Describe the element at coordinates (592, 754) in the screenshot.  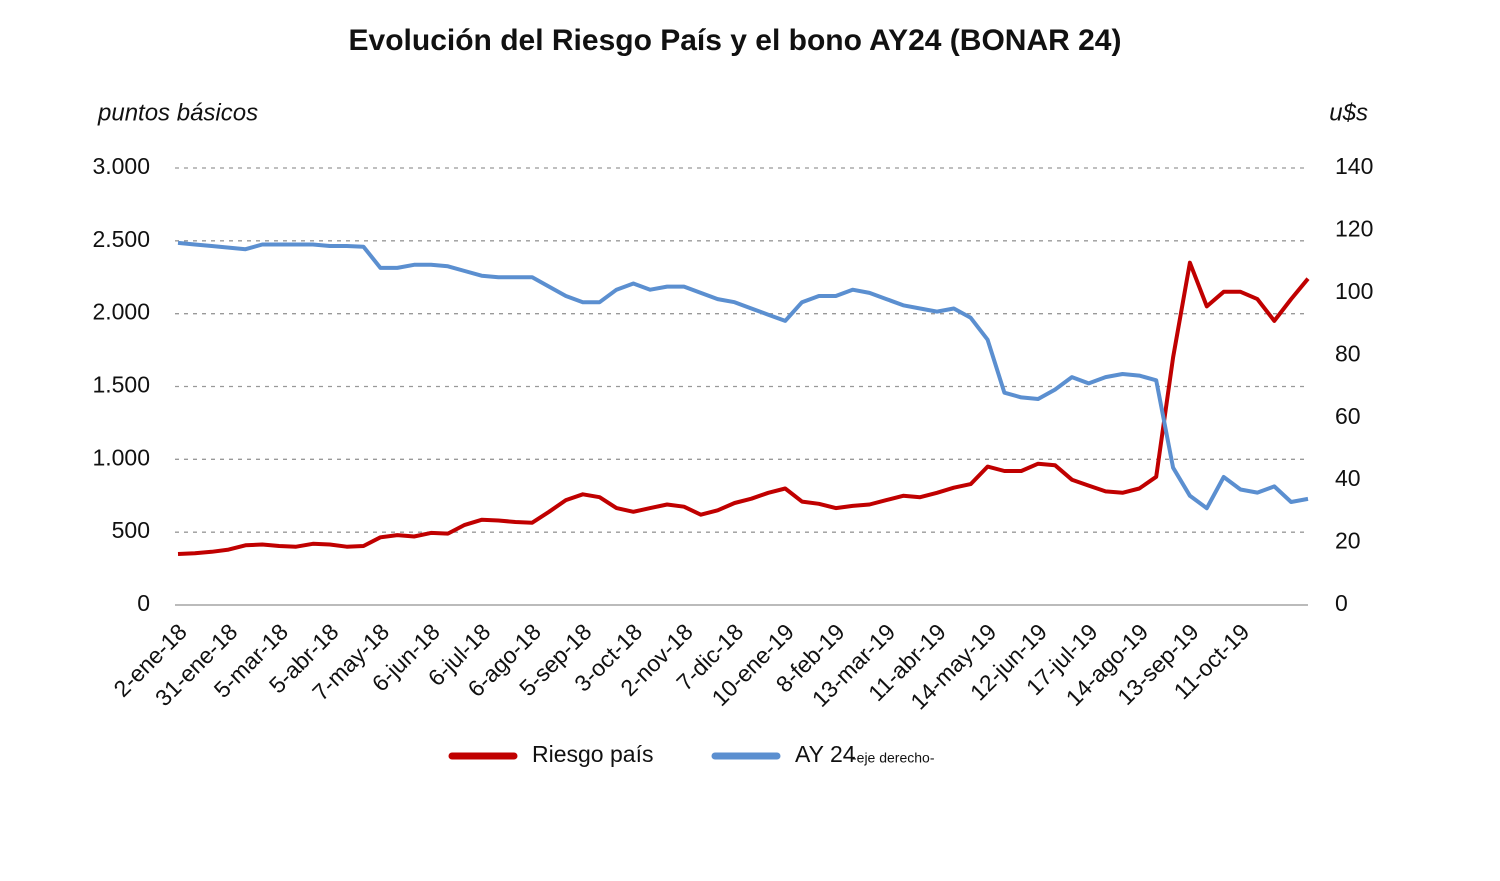
I see `legend-label: Riesgo país` at that location.